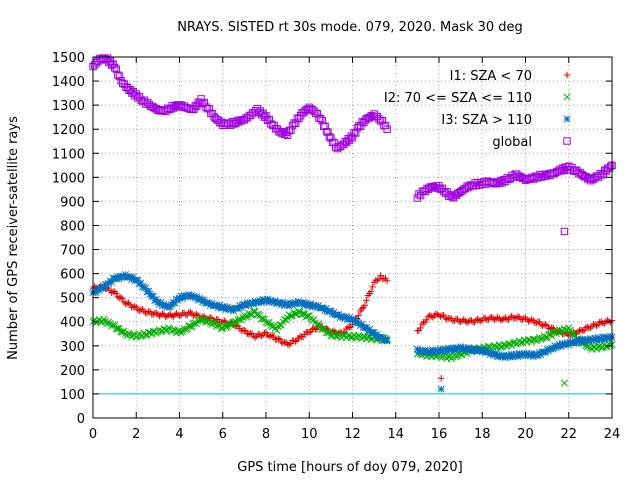 This screenshot has width=640, height=480. Describe the element at coordinates (309, 434) in the screenshot. I see `x-tick-label: 10` at that location.